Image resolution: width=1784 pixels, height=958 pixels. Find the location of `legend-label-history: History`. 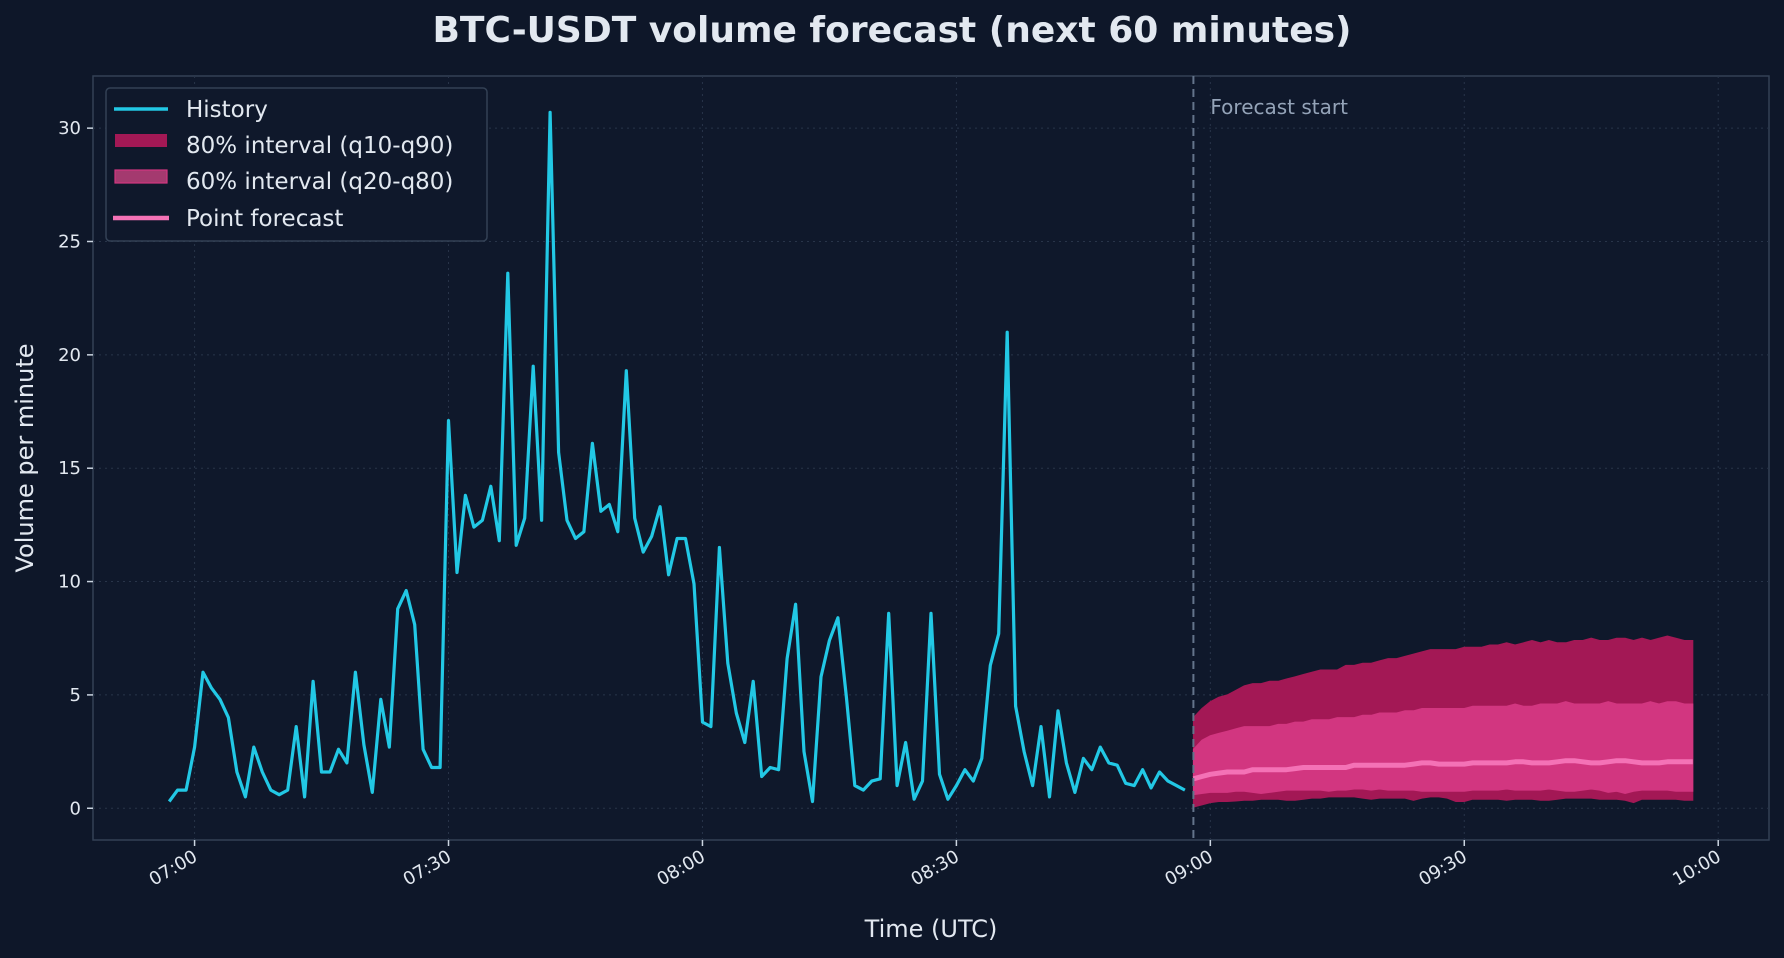

legend-label-history: History is located at coordinates (227, 110).